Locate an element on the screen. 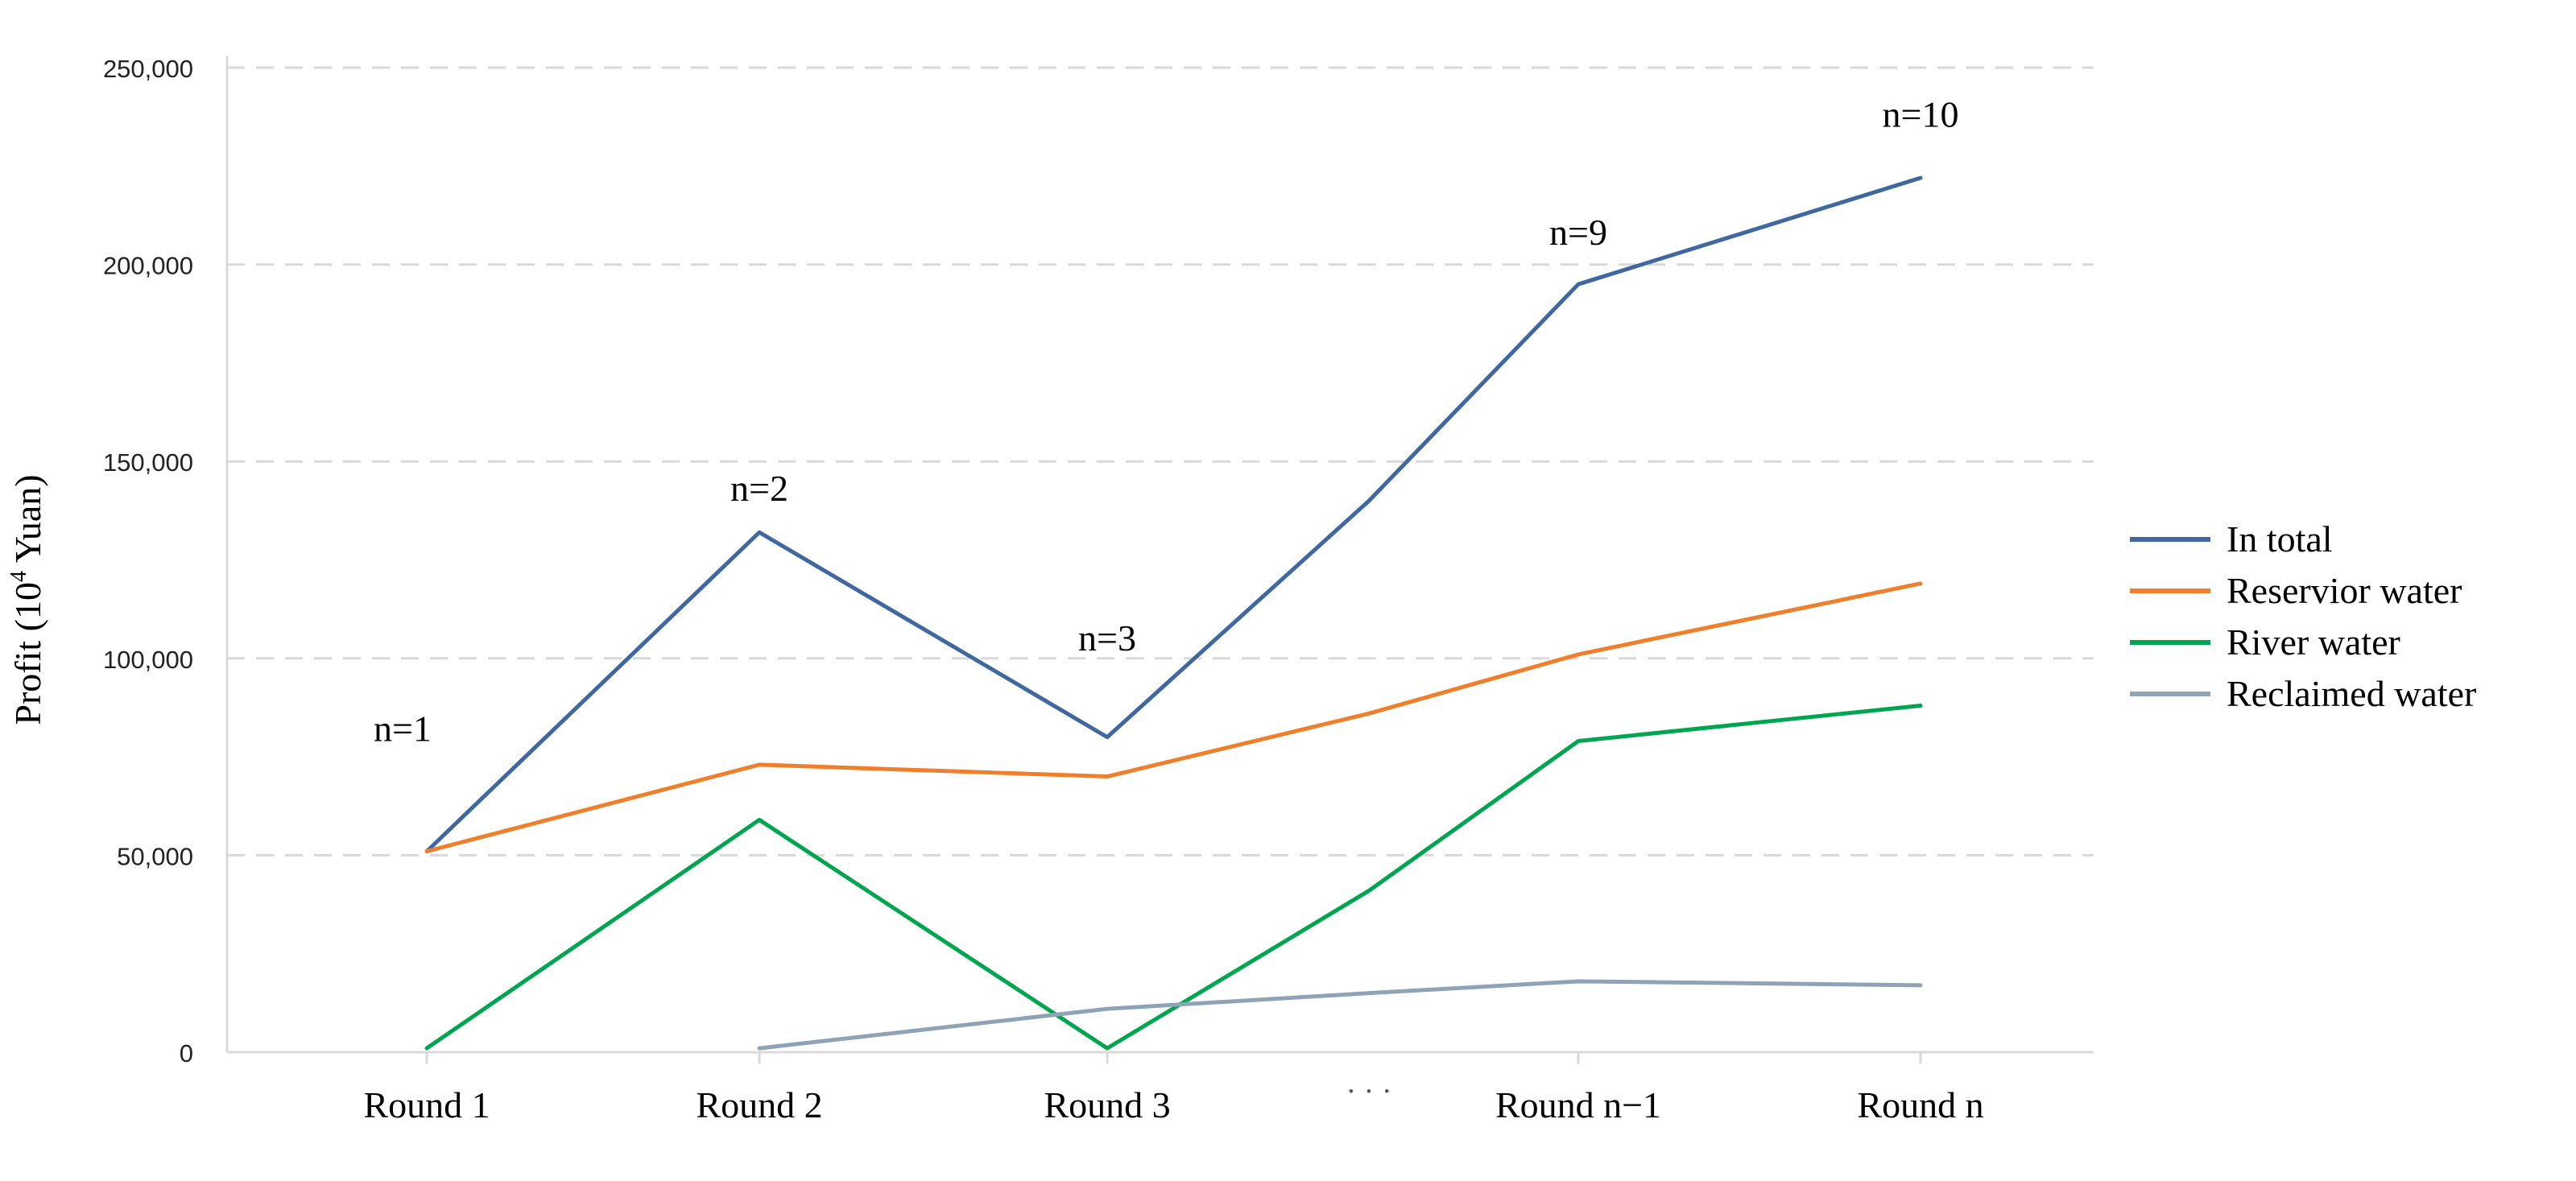  y-tick-label-4: 200,000 is located at coordinates (148, 266).